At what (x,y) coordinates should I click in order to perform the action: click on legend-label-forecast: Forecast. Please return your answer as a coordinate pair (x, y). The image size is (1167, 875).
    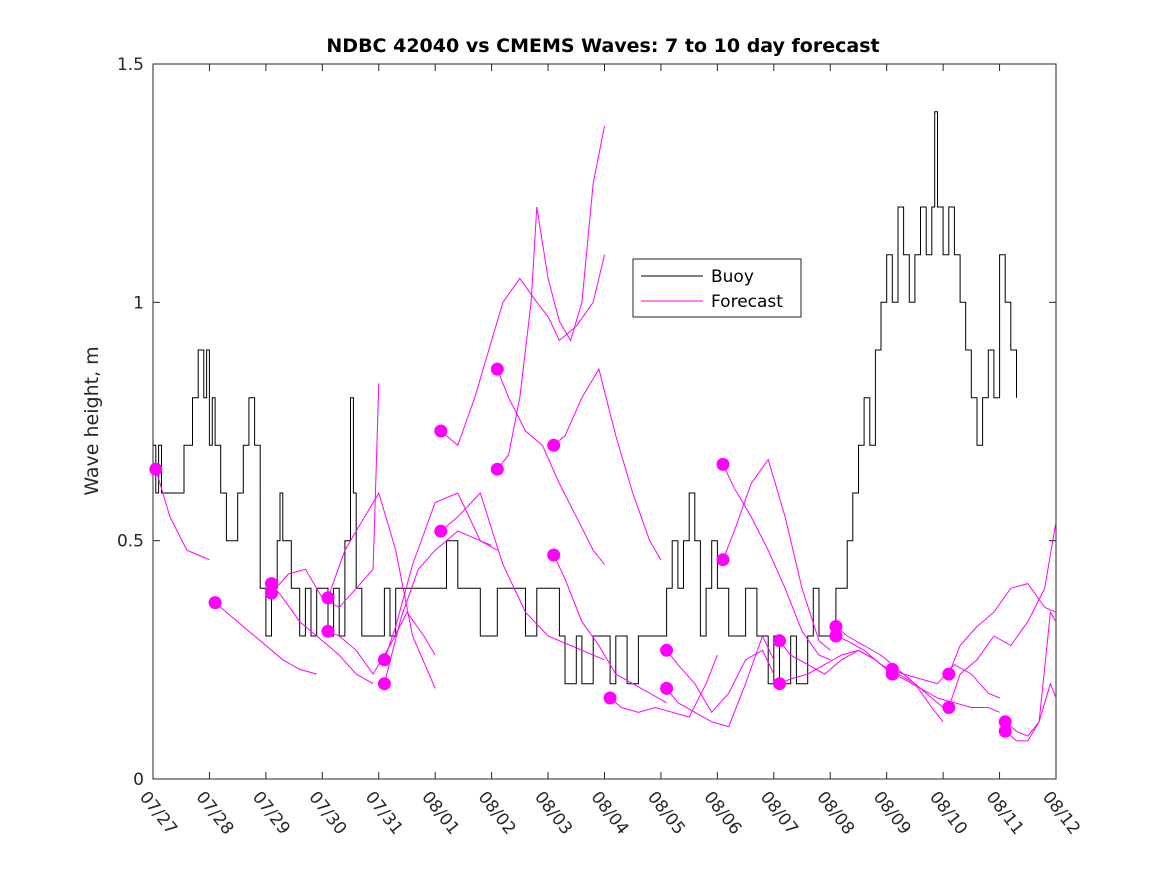
    Looking at the image, I should click on (747, 302).